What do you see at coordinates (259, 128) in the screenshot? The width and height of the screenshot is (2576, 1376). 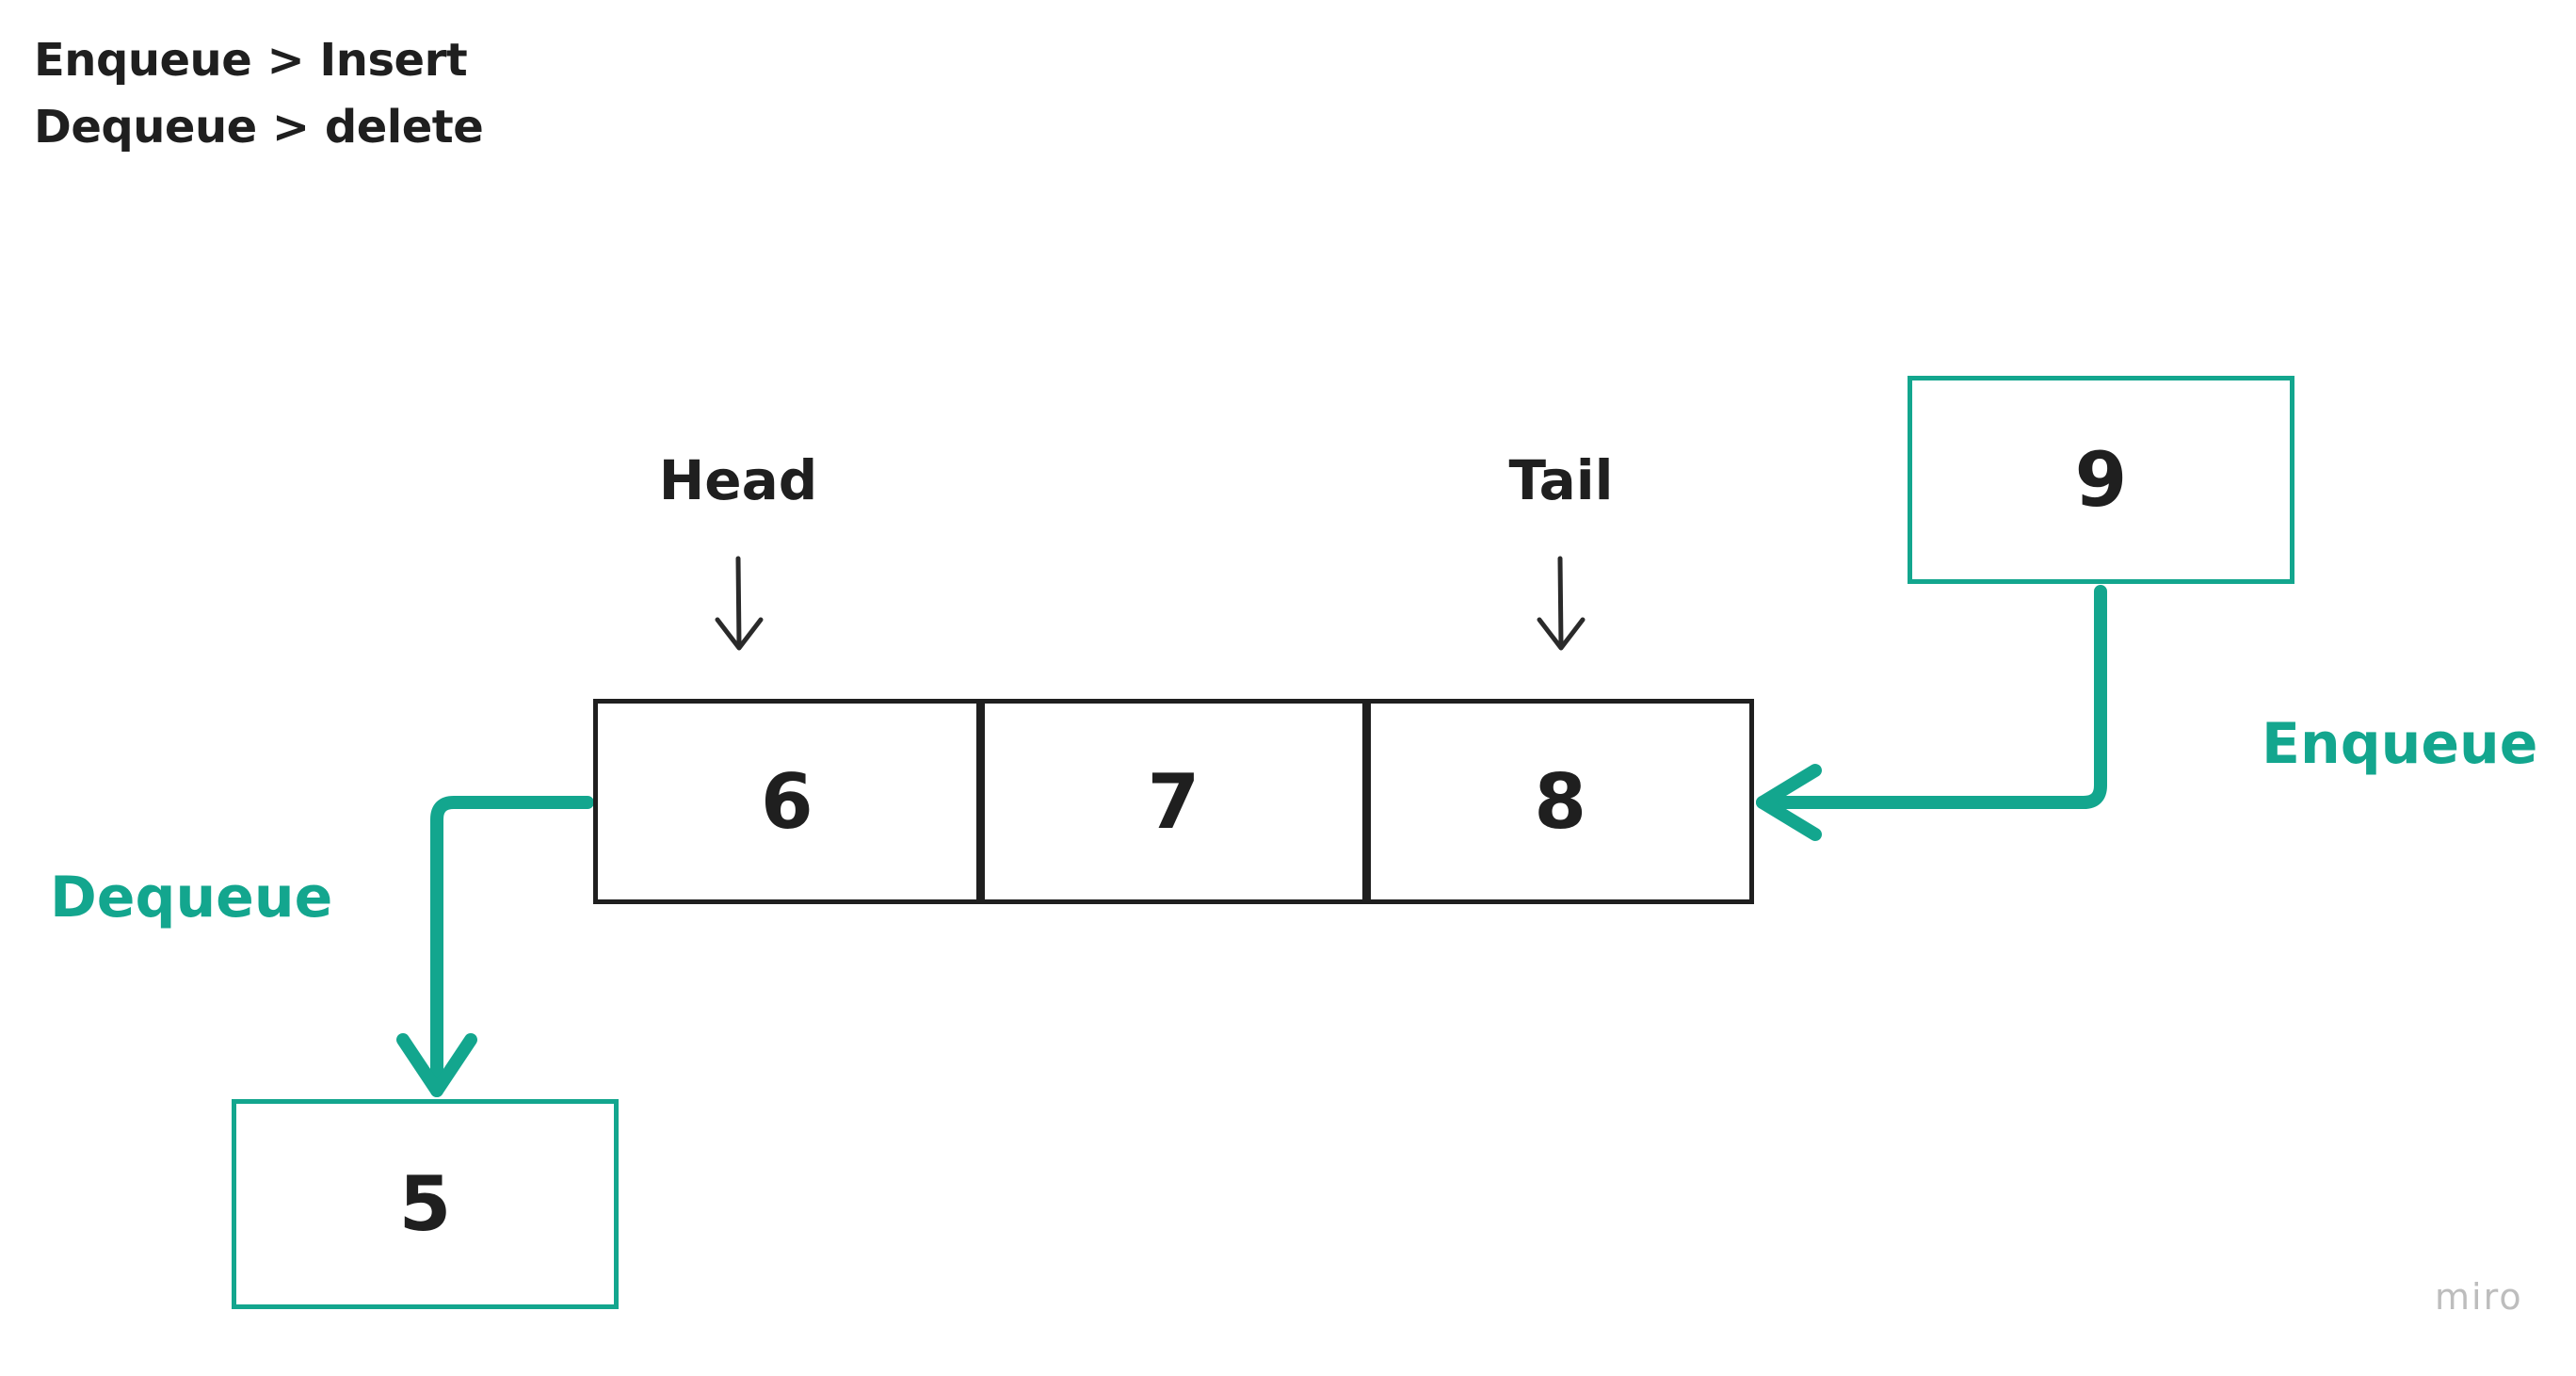 I see `legend-dequeue-definition: Dequeue > delete` at bounding box center [259, 128].